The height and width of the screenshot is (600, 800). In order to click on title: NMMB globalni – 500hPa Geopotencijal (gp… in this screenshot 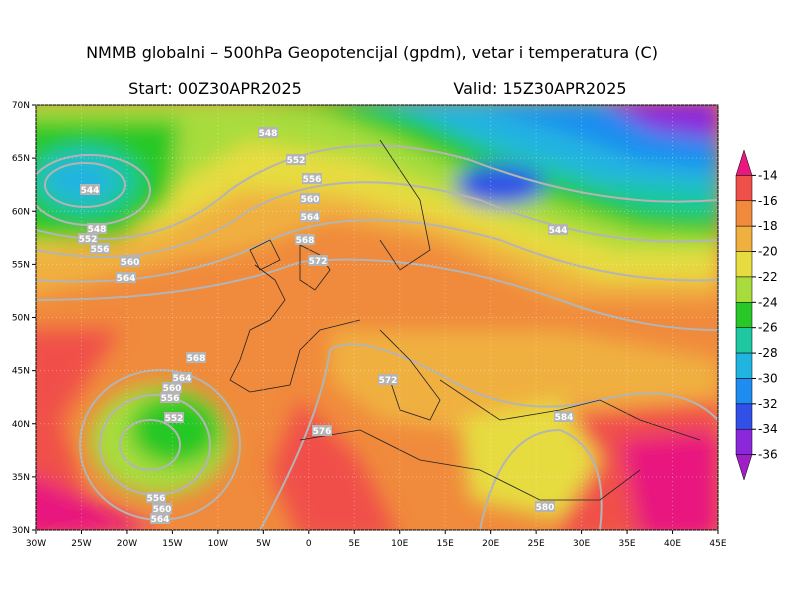, I will do `click(372, 52)`.